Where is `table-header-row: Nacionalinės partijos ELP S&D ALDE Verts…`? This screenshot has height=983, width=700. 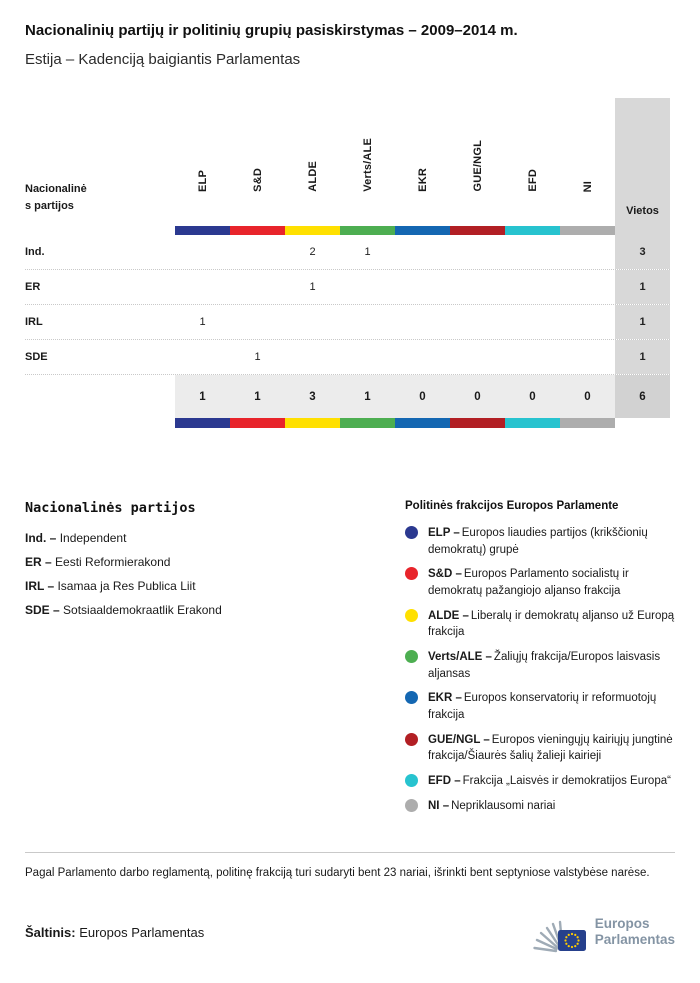 table-header-row: Nacionalinės partijos ELP S&D ALDE Verts… is located at coordinates (347, 162).